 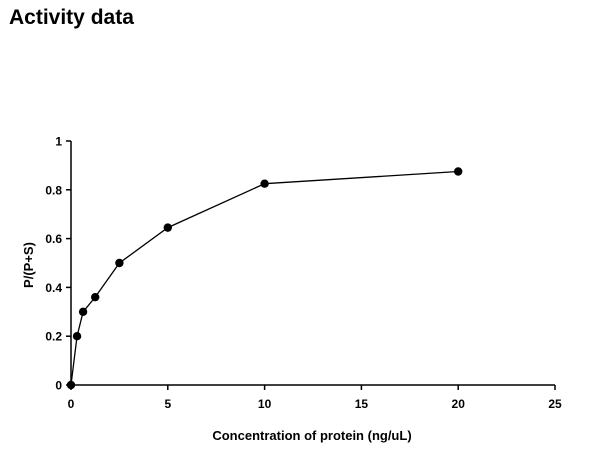 What do you see at coordinates (58, 142) in the screenshot?
I see `y-tick-label: 1` at bounding box center [58, 142].